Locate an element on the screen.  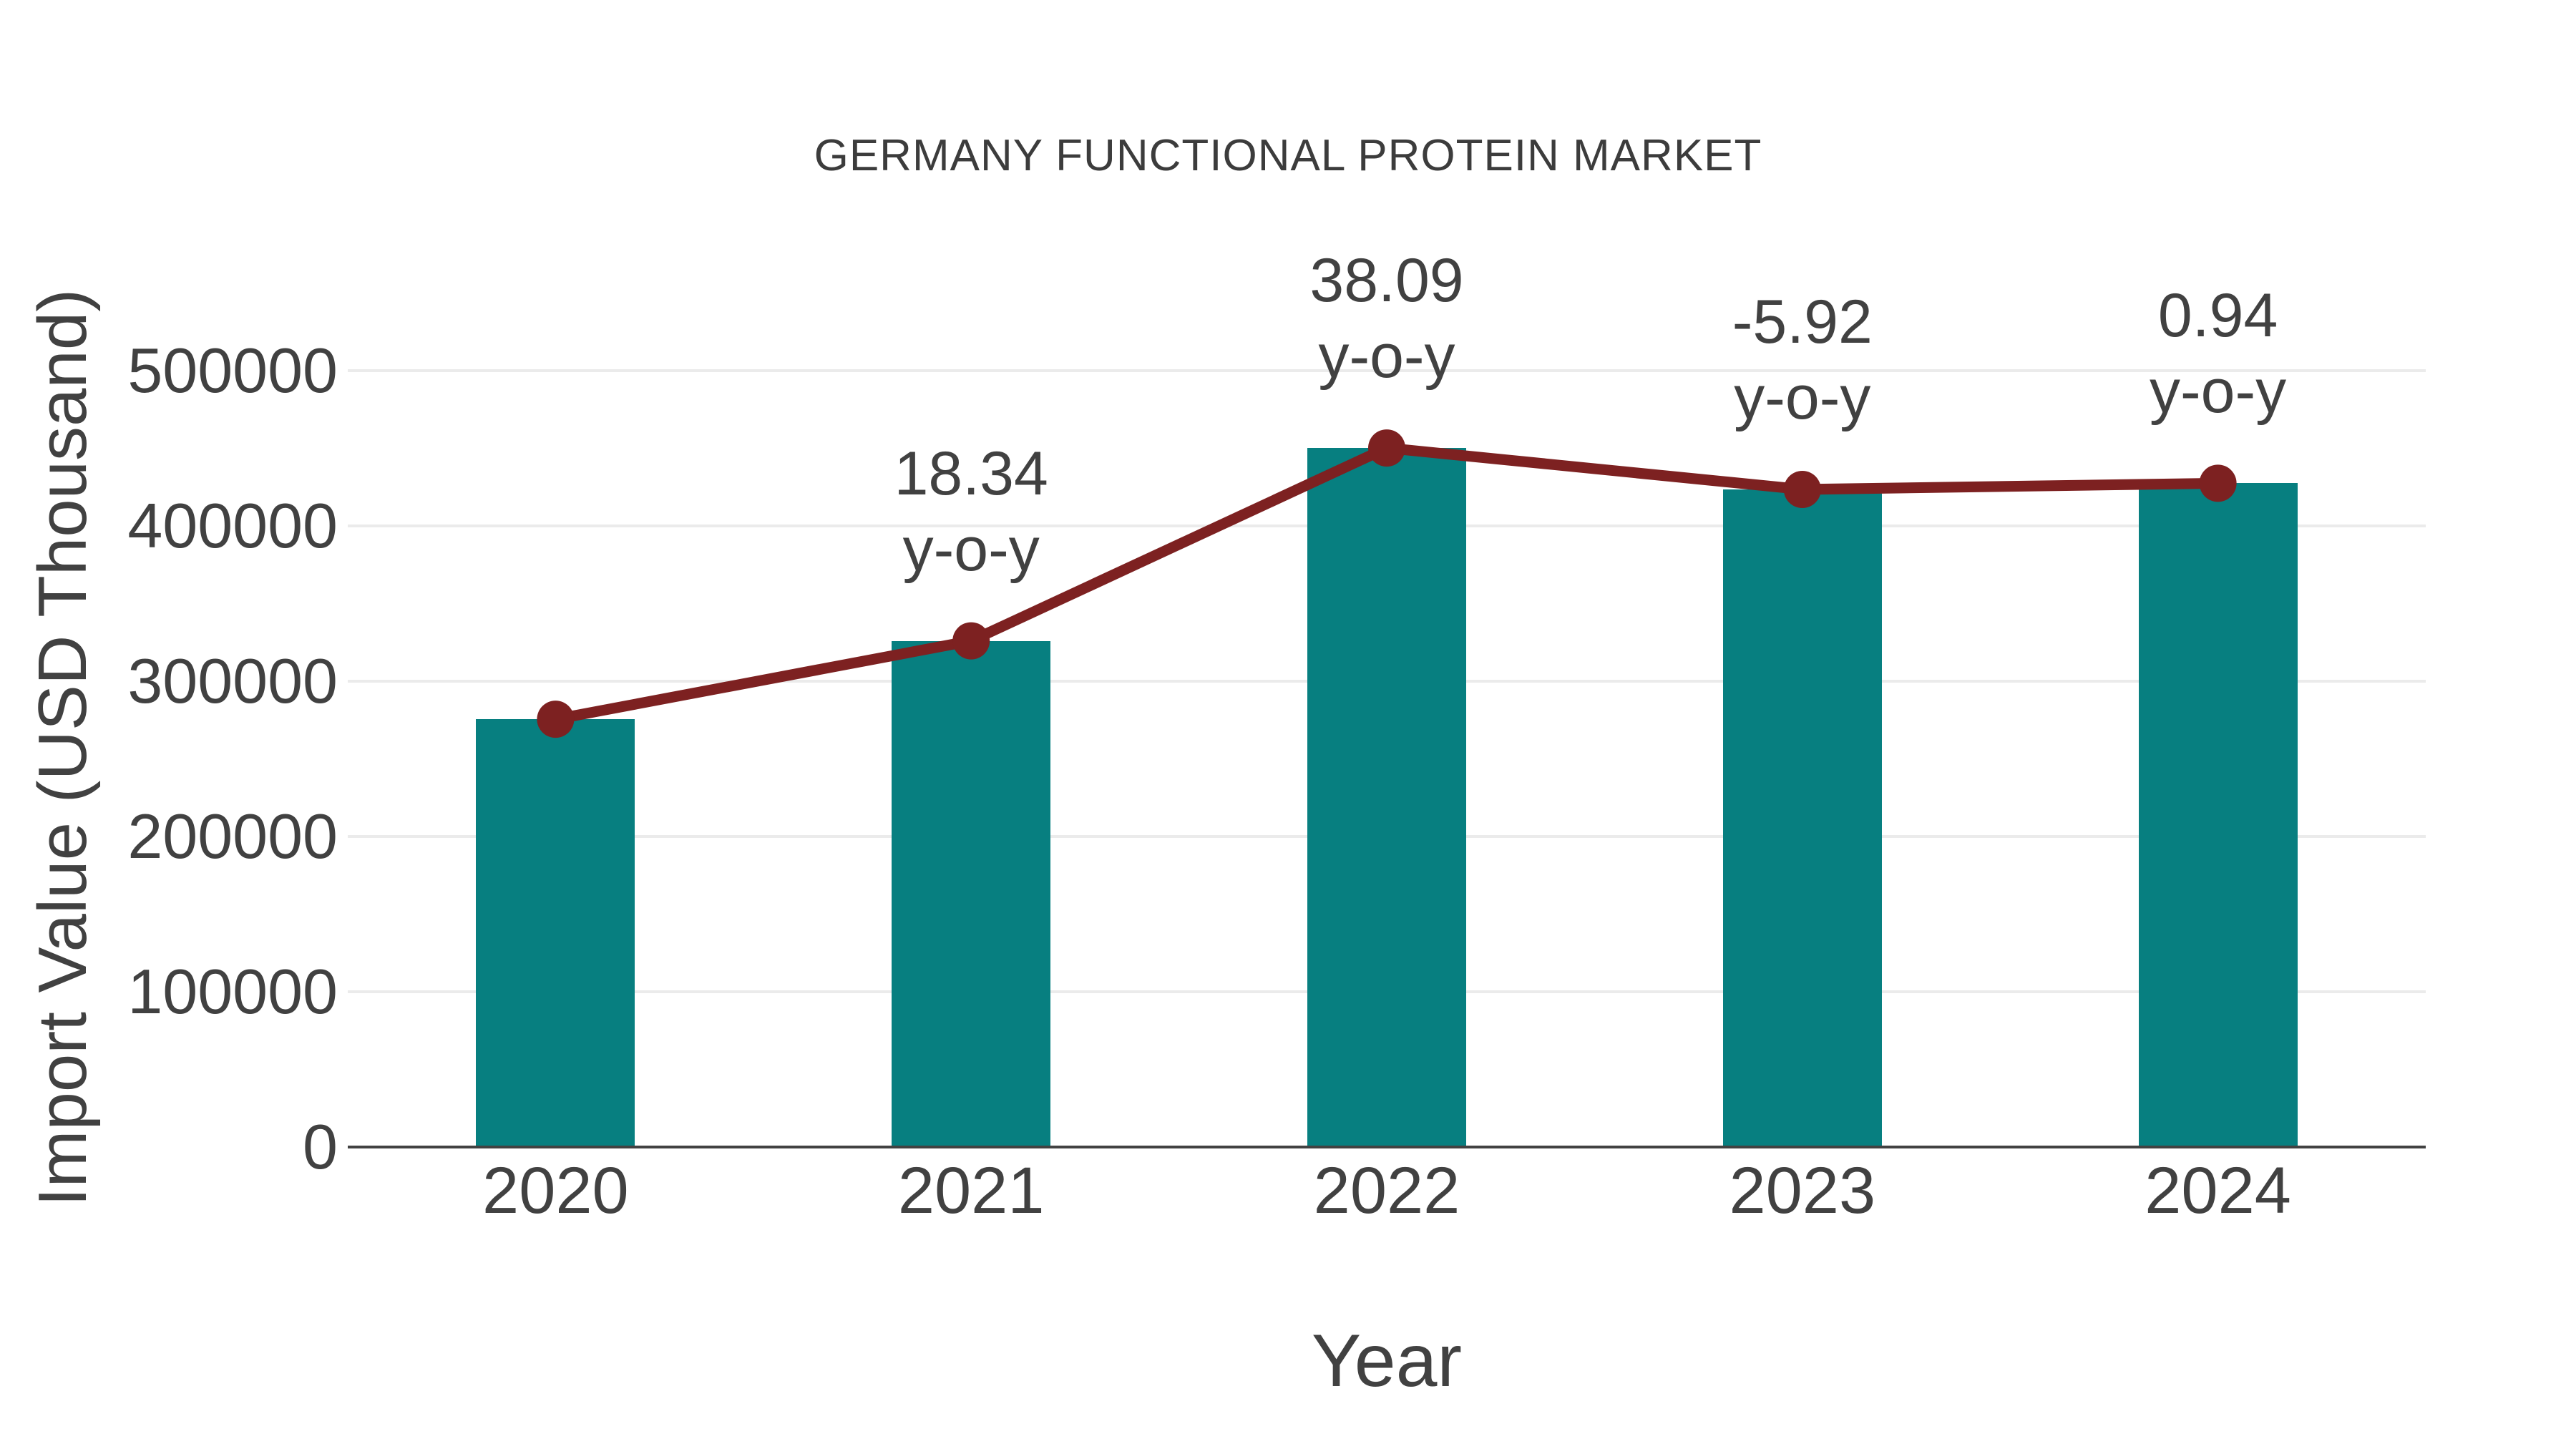
y-tick-label-300000: 300000 is located at coordinates (232, 680).